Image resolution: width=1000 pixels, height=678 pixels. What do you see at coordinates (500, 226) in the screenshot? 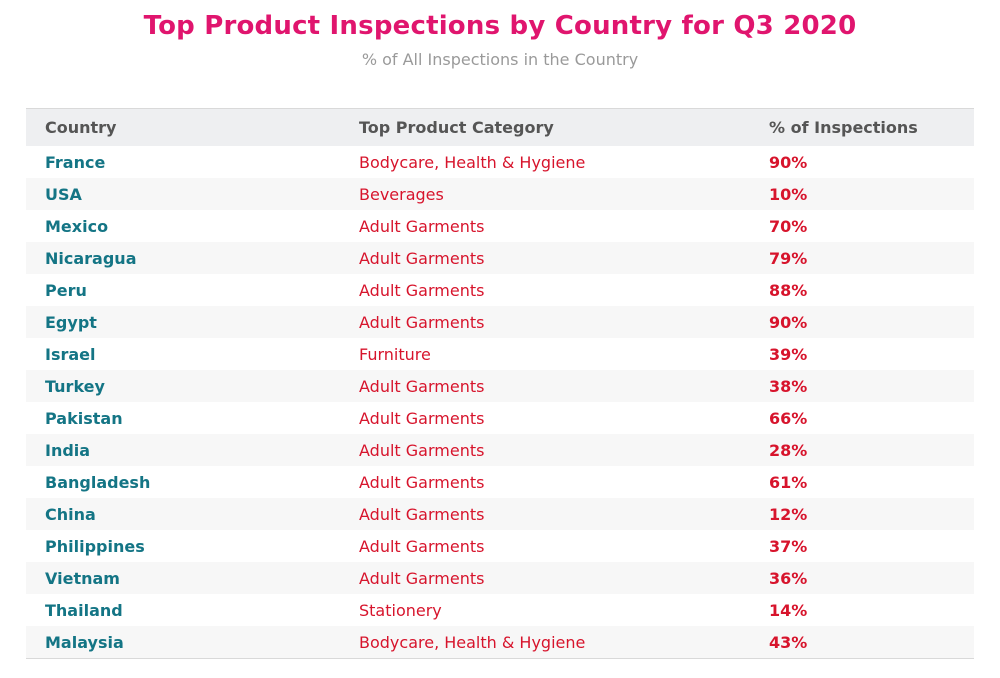
I see `table-row: Mexico Adult Garments 70%` at bounding box center [500, 226].